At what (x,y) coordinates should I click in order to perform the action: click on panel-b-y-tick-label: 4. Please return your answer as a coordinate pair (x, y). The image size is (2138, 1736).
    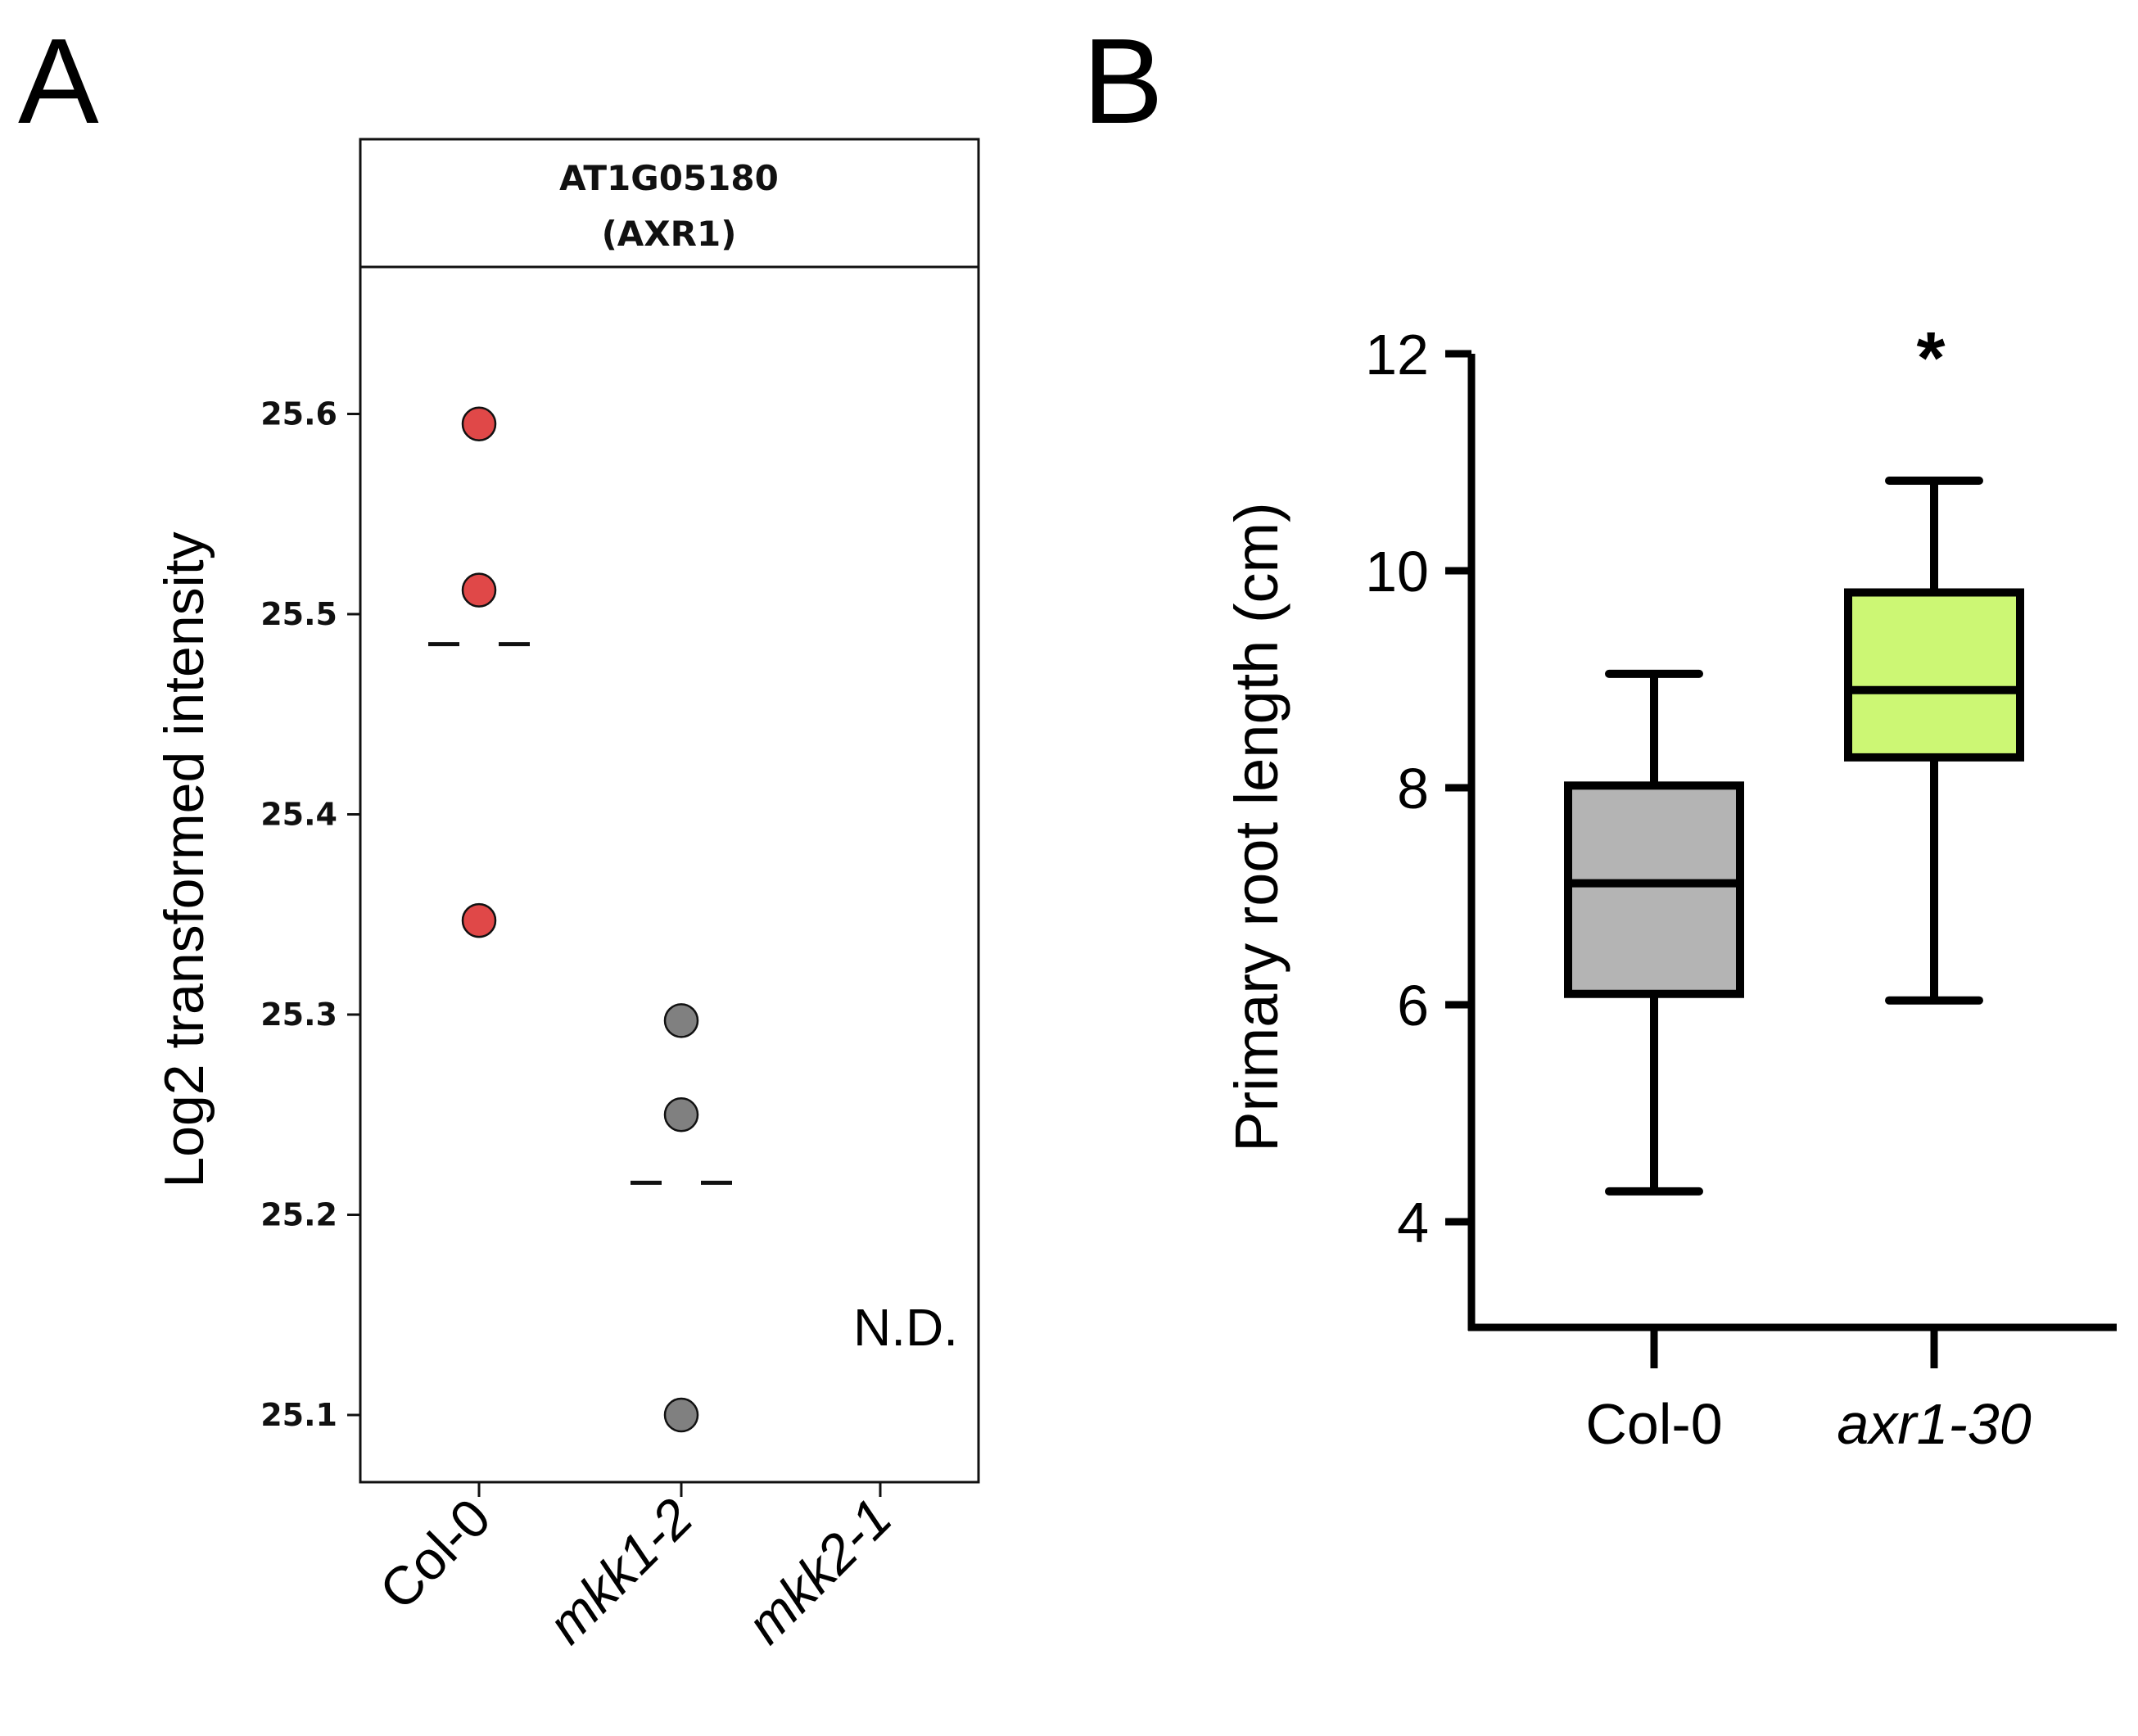
    Looking at the image, I should click on (1413, 1223).